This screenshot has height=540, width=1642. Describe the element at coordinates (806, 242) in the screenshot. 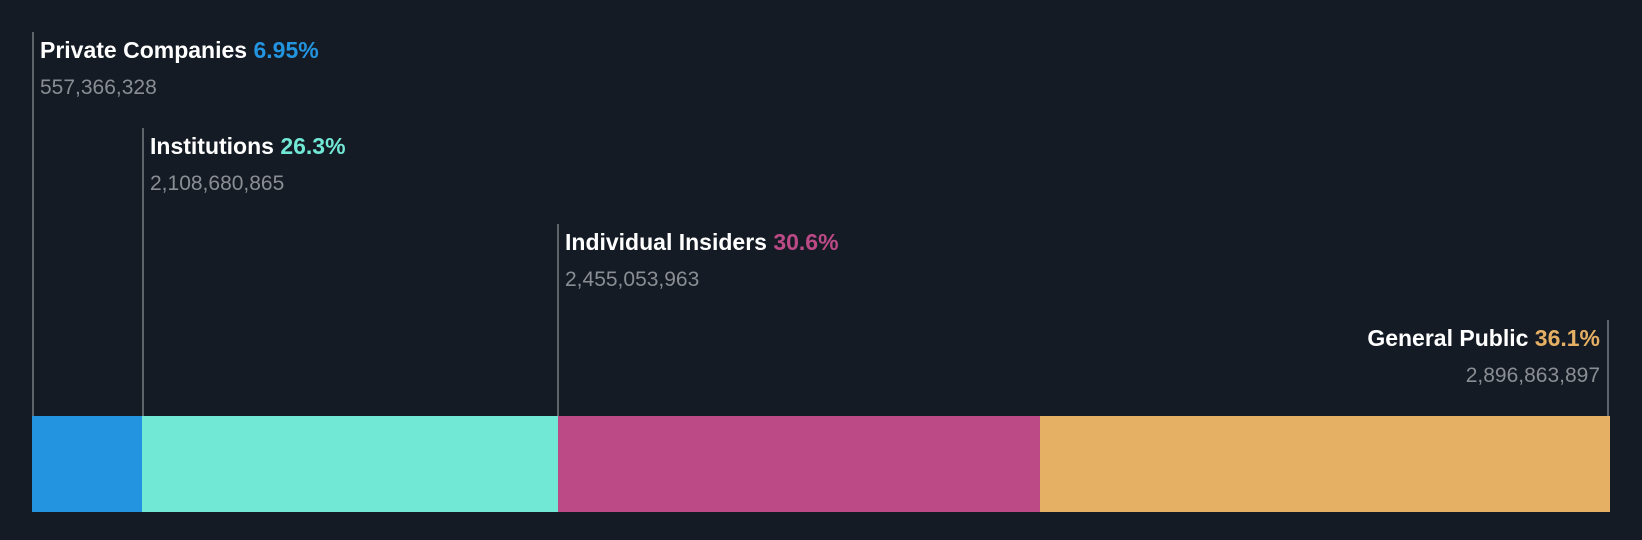

I see `segment-percent: 30.6%` at that location.